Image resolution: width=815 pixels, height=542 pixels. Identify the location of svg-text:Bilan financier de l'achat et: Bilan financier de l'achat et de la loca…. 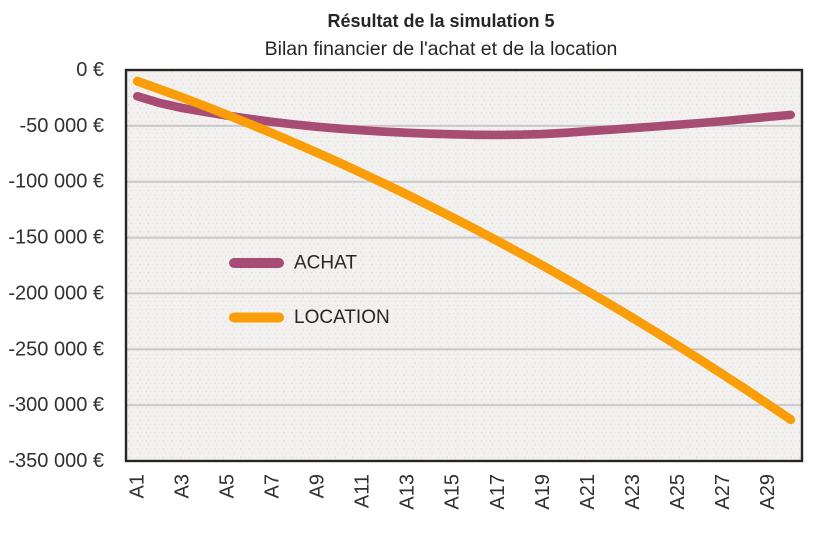
(441, 49).